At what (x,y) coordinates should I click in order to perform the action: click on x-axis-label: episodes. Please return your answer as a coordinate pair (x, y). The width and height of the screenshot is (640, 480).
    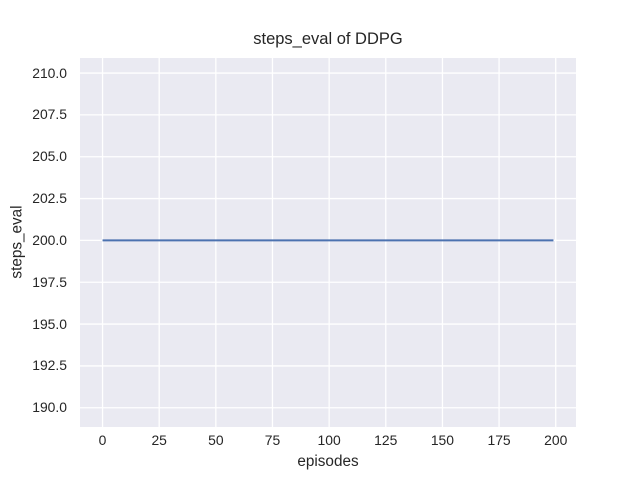
    Looking at the image, I should click on (328, 461).